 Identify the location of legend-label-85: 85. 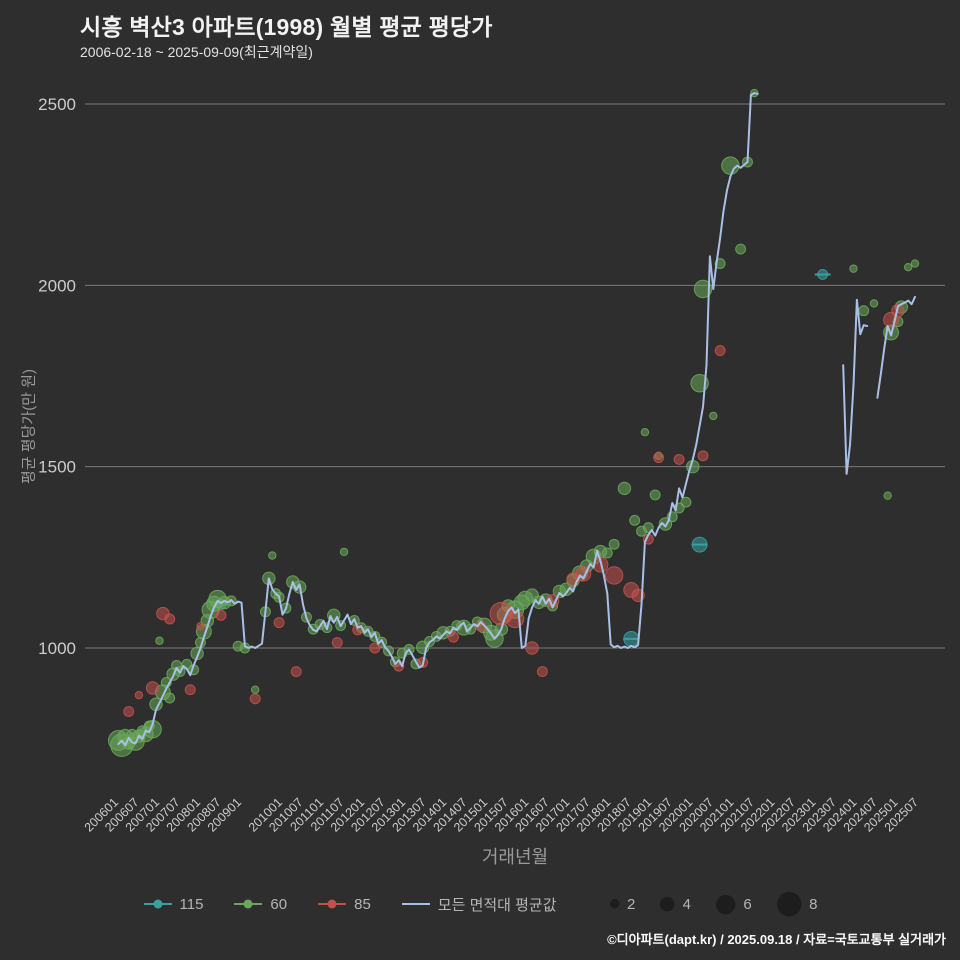
(362, 904).